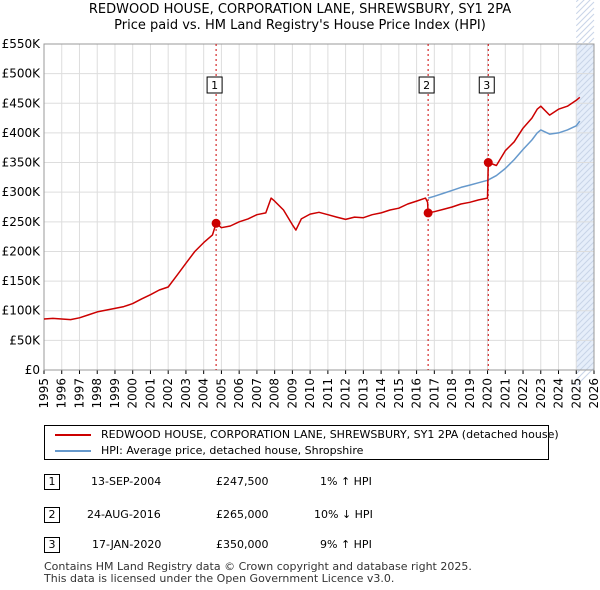  I want to click on x-tick-label: 1995, so click(44, 393).